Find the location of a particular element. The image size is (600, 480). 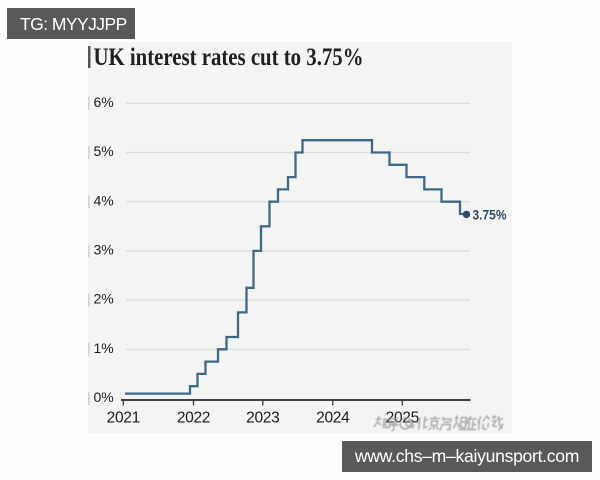

svg-text: 2024 is located at coordinates (333, 417).